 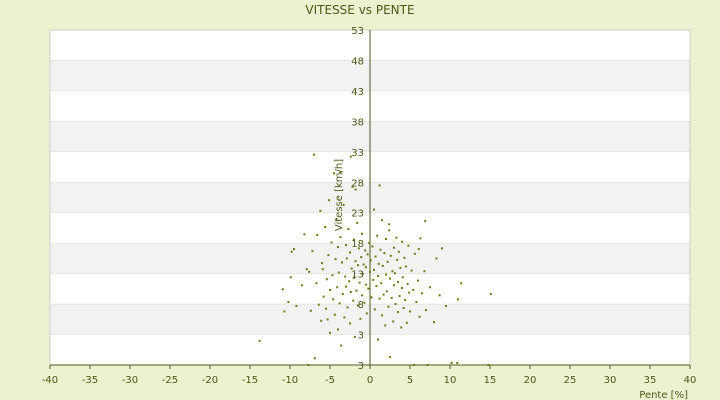 I want to click on x-tick-label: 20, so click(x=530, y=380).